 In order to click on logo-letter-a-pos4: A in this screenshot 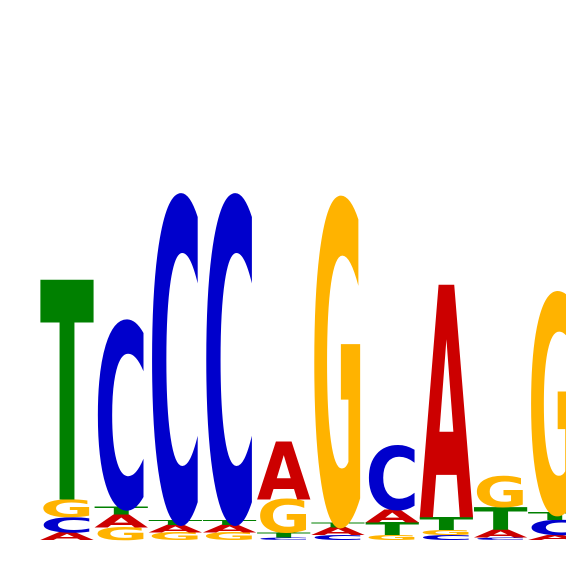, I will do `click(230, 529)`.